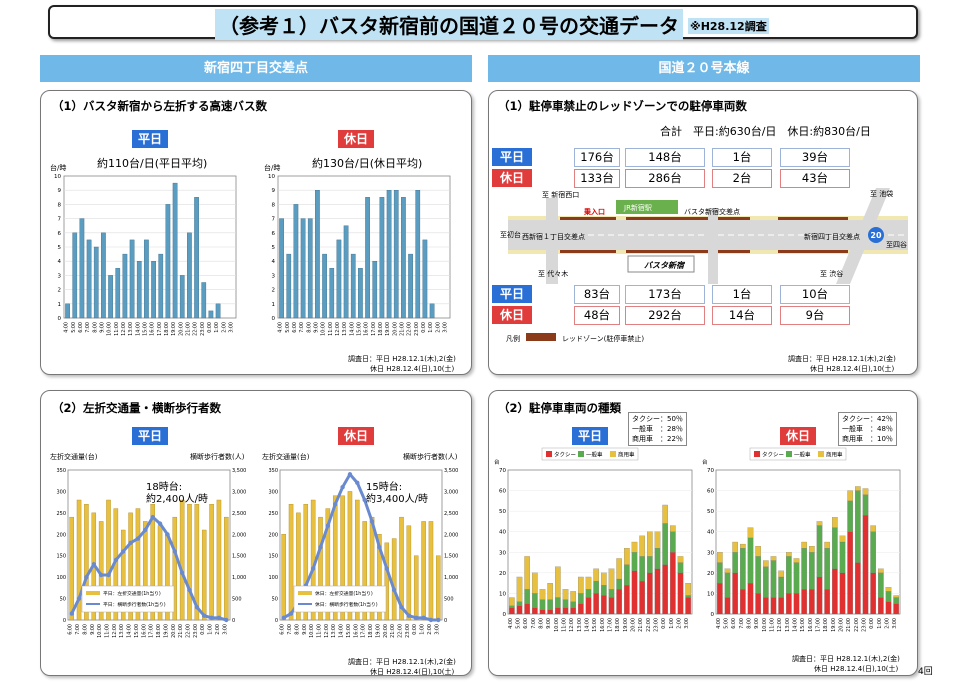  Describe the element at coordinates (61, 578) in the screenshot. I see `y-tick-label: 100` at that location.